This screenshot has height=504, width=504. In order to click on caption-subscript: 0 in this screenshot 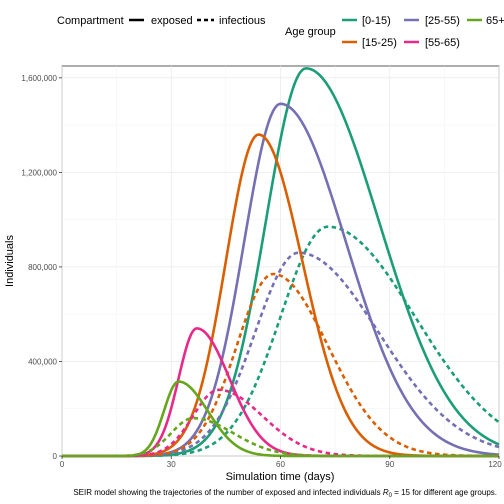, I will do `click(391, 496)`.